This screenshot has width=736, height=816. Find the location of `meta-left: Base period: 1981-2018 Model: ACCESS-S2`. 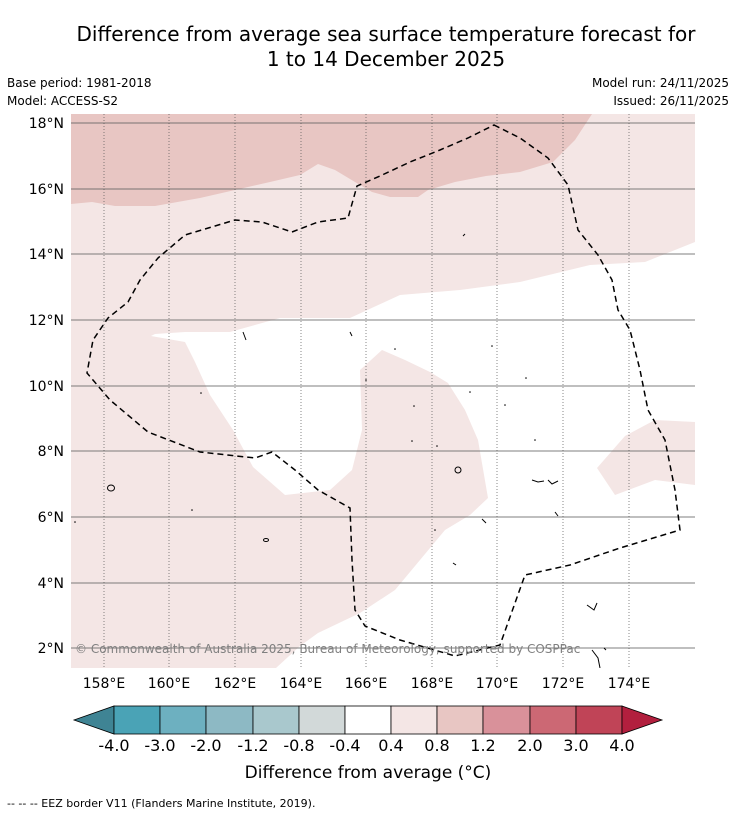

meta-left: Base period: 1981-2018 Model: ACCESS-S2 is located at coordinates (79, 92).